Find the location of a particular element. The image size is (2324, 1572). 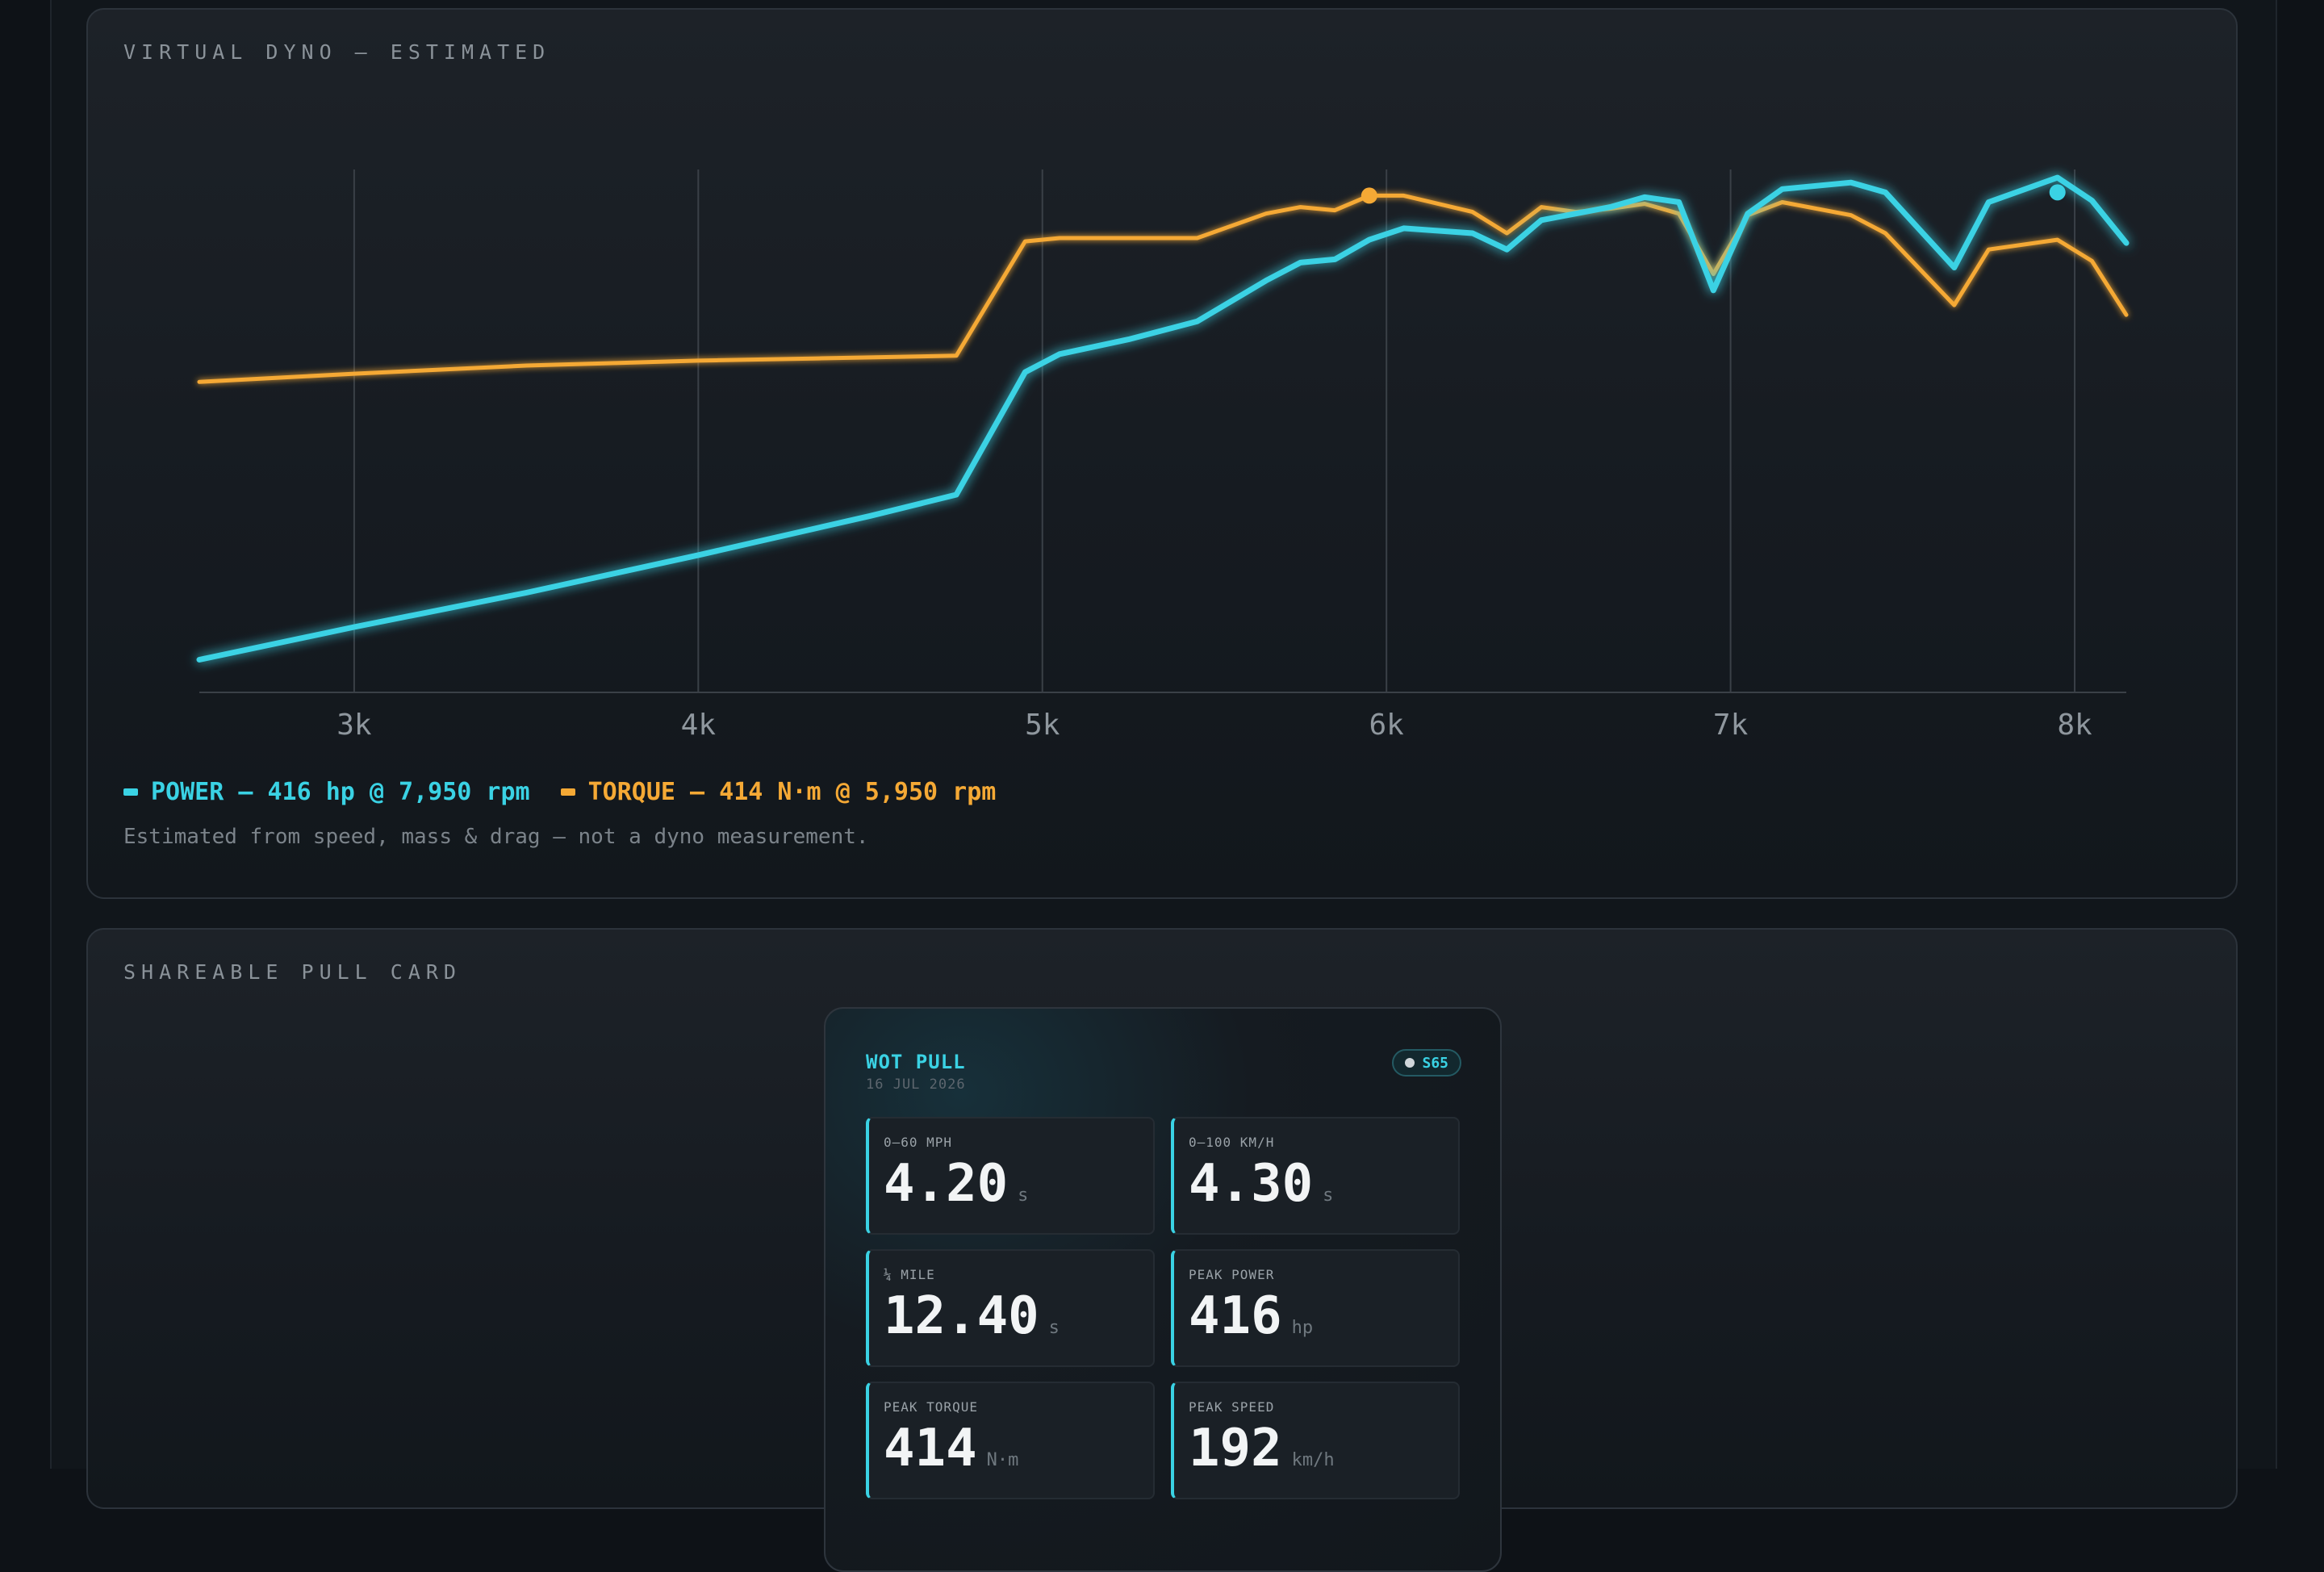

stat-tile: PEAK POWER 416 hp is located at coordinates (1315, 1308).